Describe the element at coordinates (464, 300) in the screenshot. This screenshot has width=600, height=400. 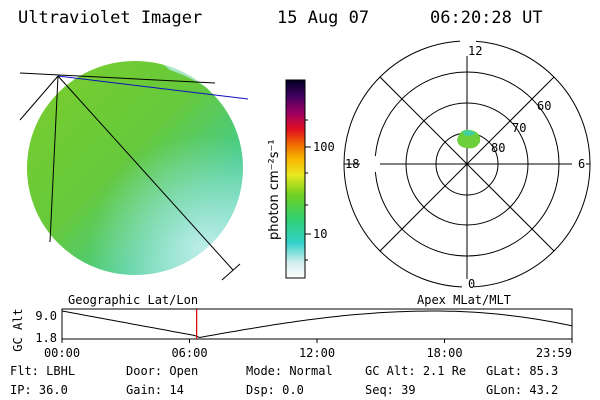
I see `right-panel-title: Apex MLat/MLT` at that location.